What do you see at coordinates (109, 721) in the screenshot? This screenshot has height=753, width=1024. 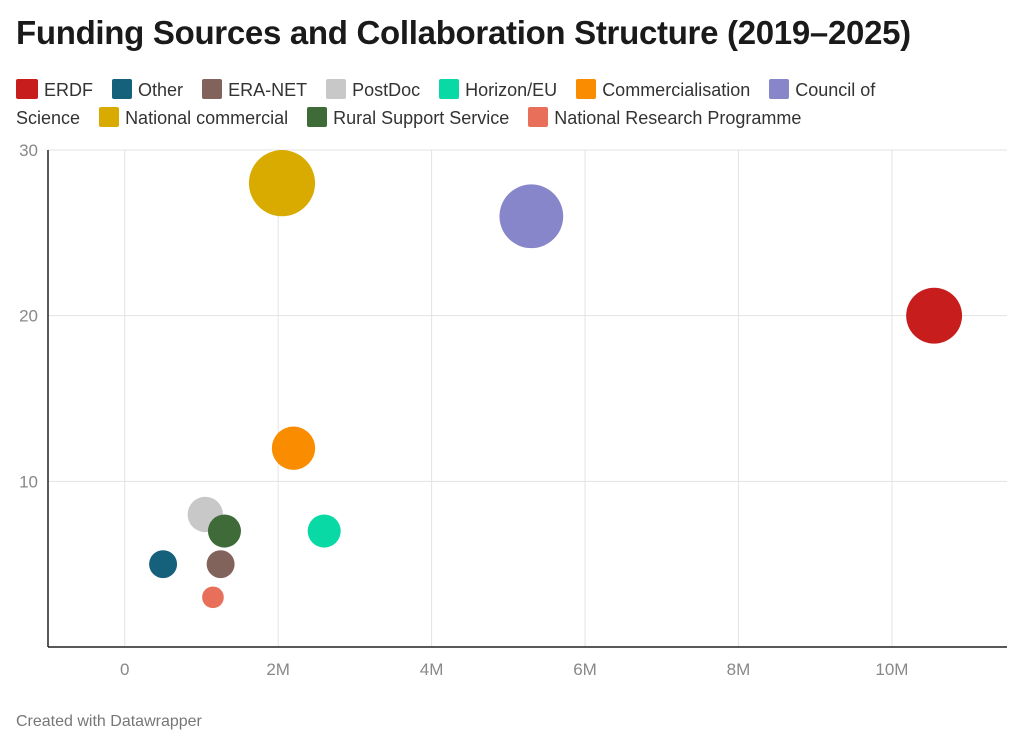 I see `datawrapper-credit: Created with Datawrapper` at bounding box center [109, 721].